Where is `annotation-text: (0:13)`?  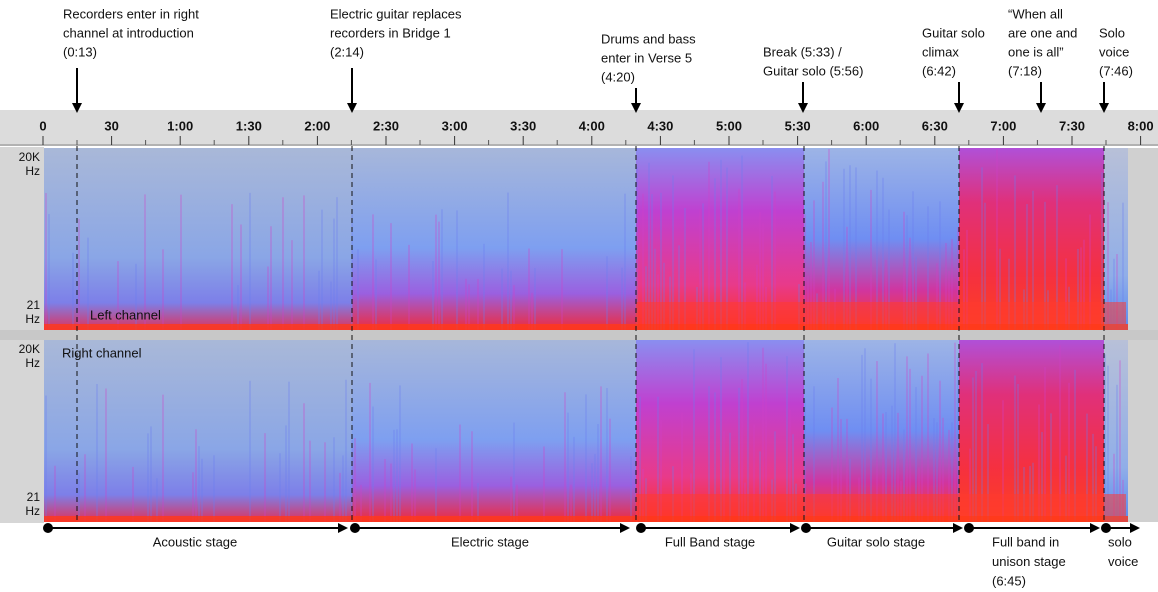
annotation-text: (0:13) is located at coordinates (80, 51).